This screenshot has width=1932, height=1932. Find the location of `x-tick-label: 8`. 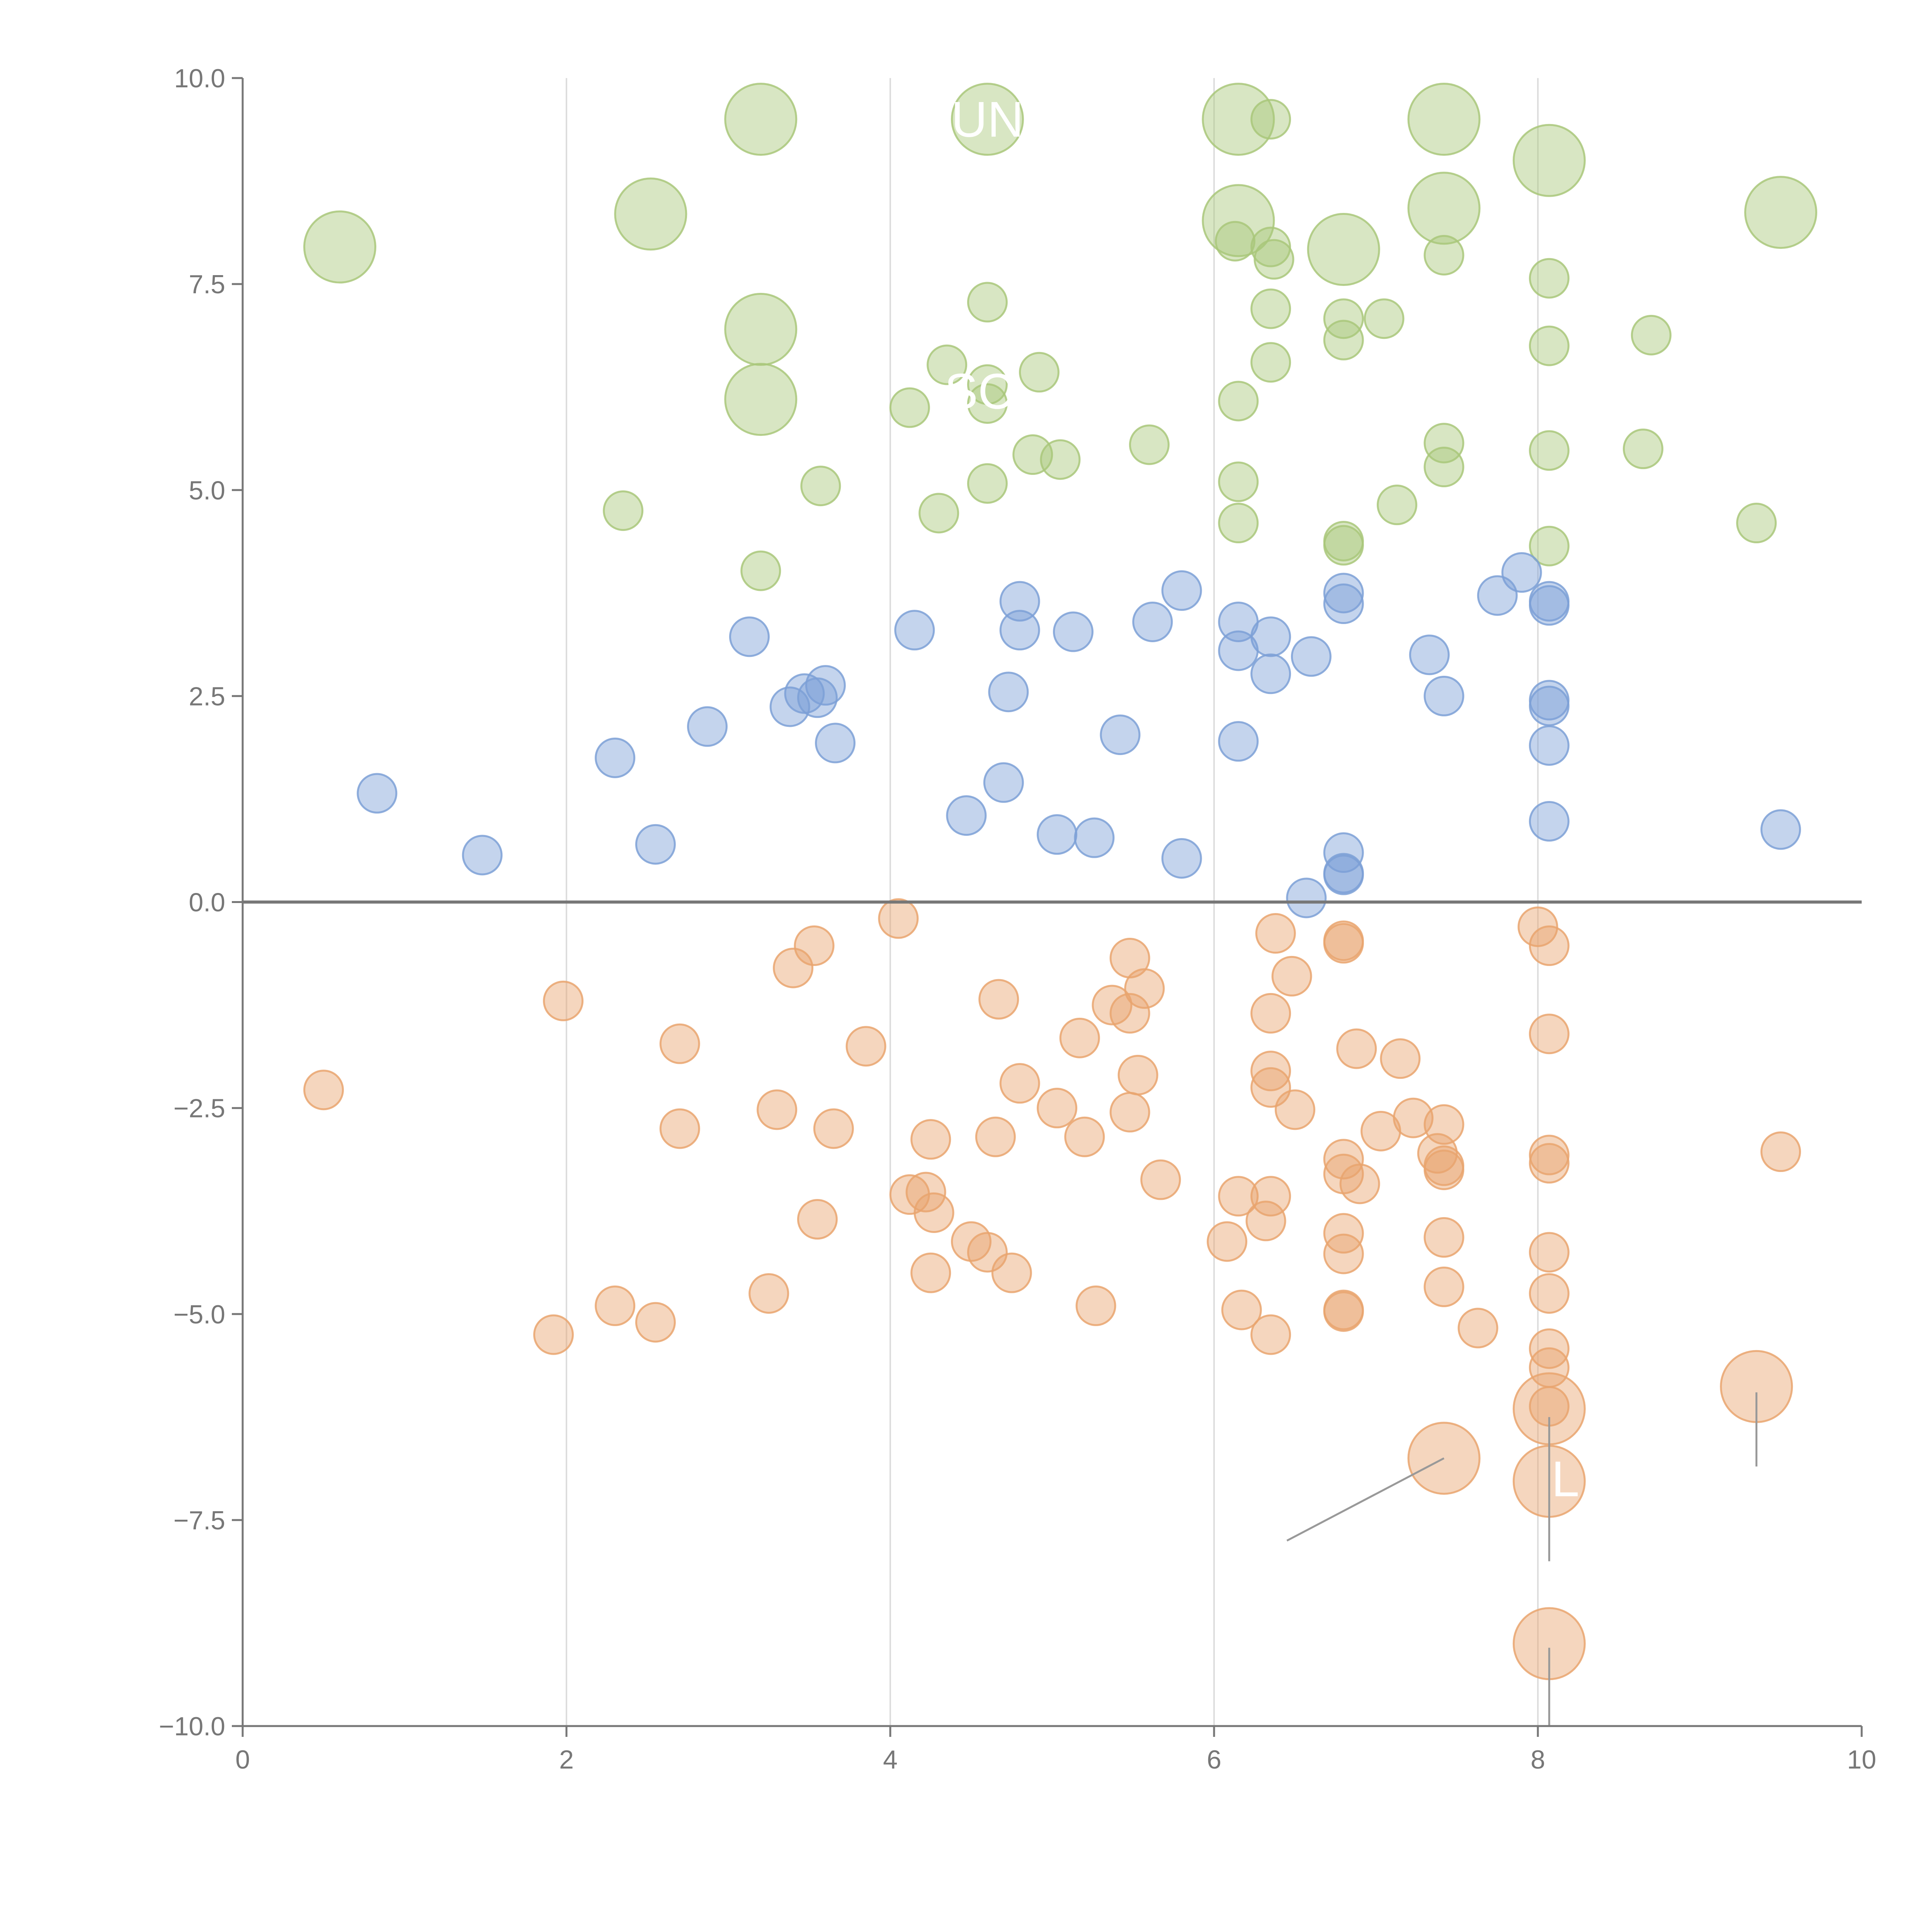

x-tick-label: 8 is located at coordinates (1538, 1759).